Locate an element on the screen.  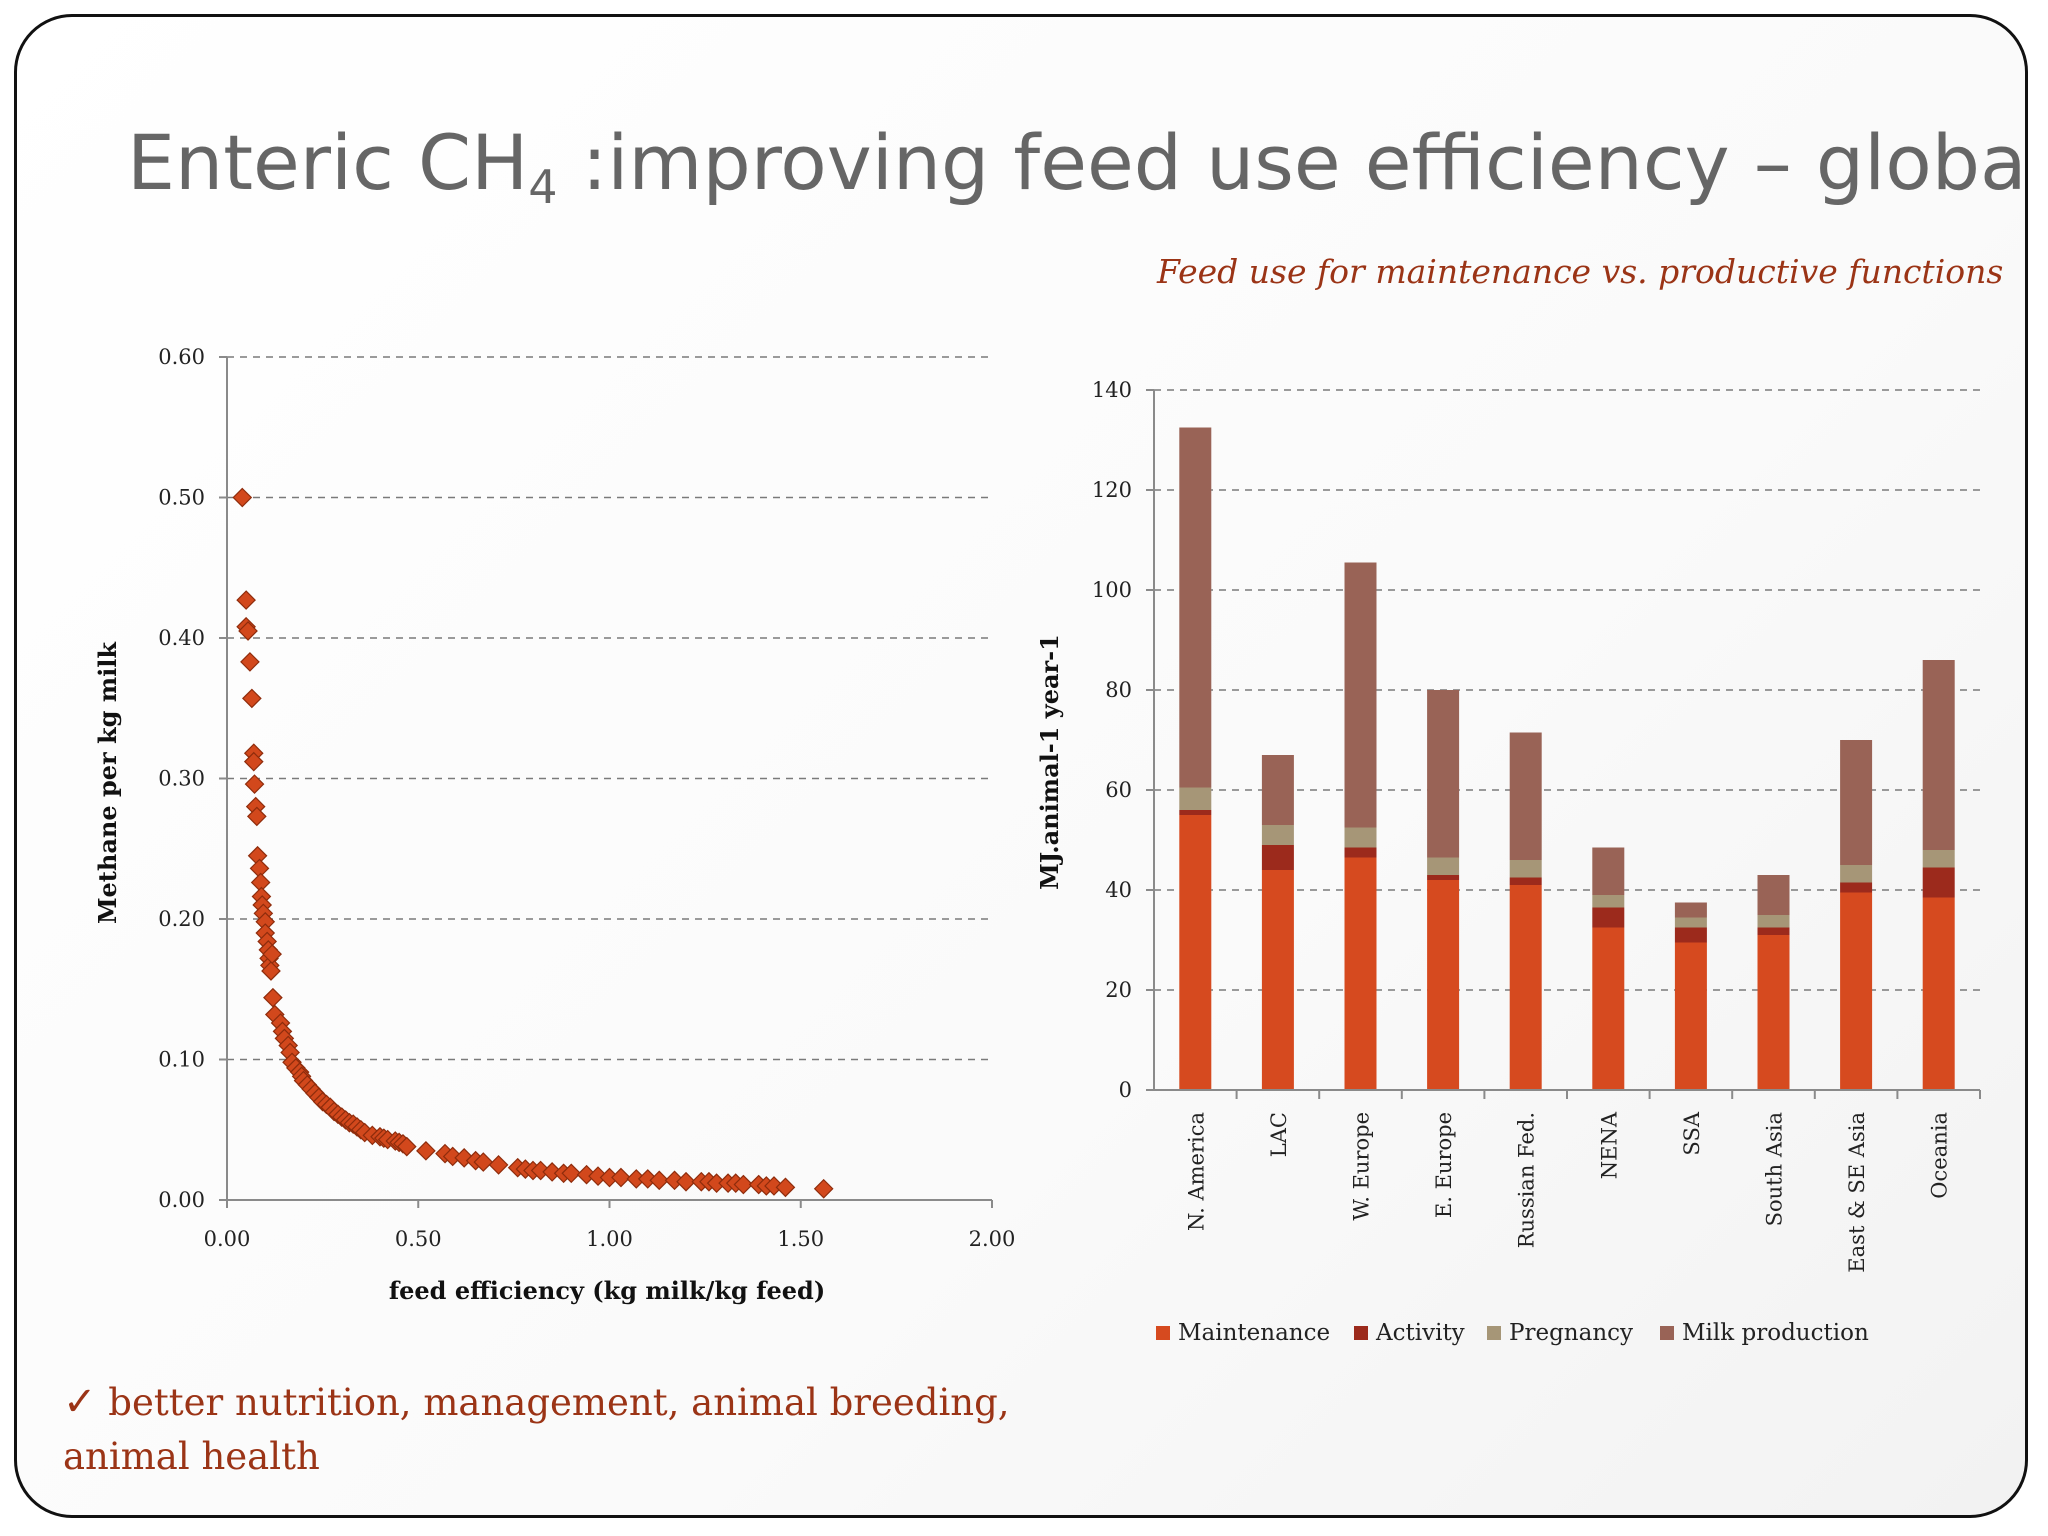
scatter-x-axis-label: feed efficiency (kg milk/kg feed) is located at coordinates (607, 1290).